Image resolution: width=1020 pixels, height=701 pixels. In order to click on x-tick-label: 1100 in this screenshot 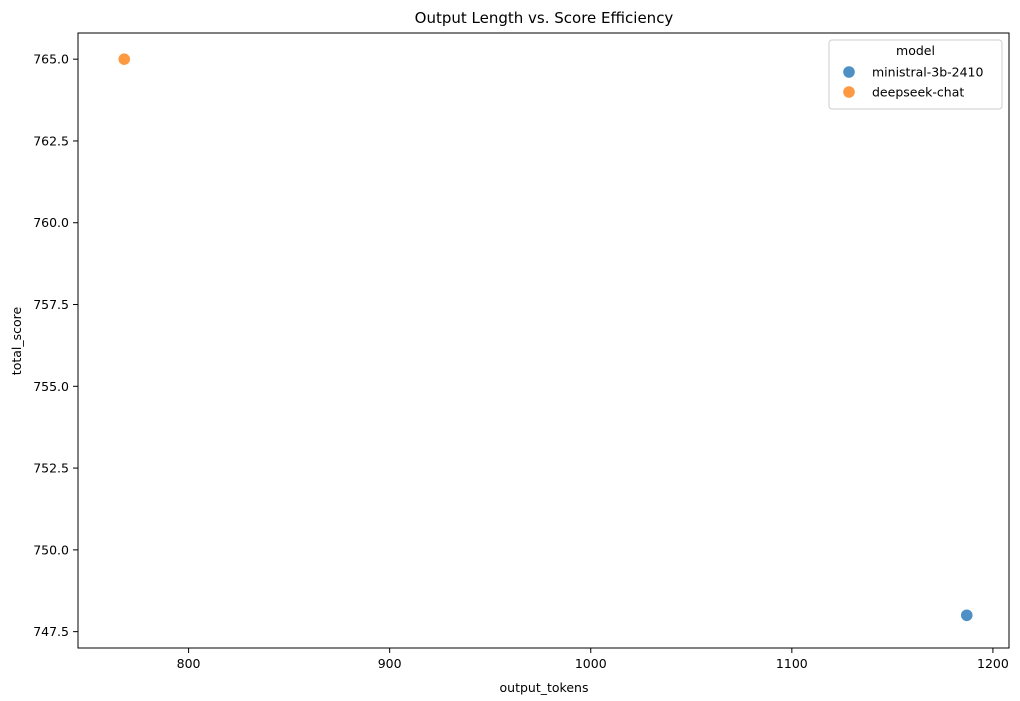, I will do `click(792, 663)`.